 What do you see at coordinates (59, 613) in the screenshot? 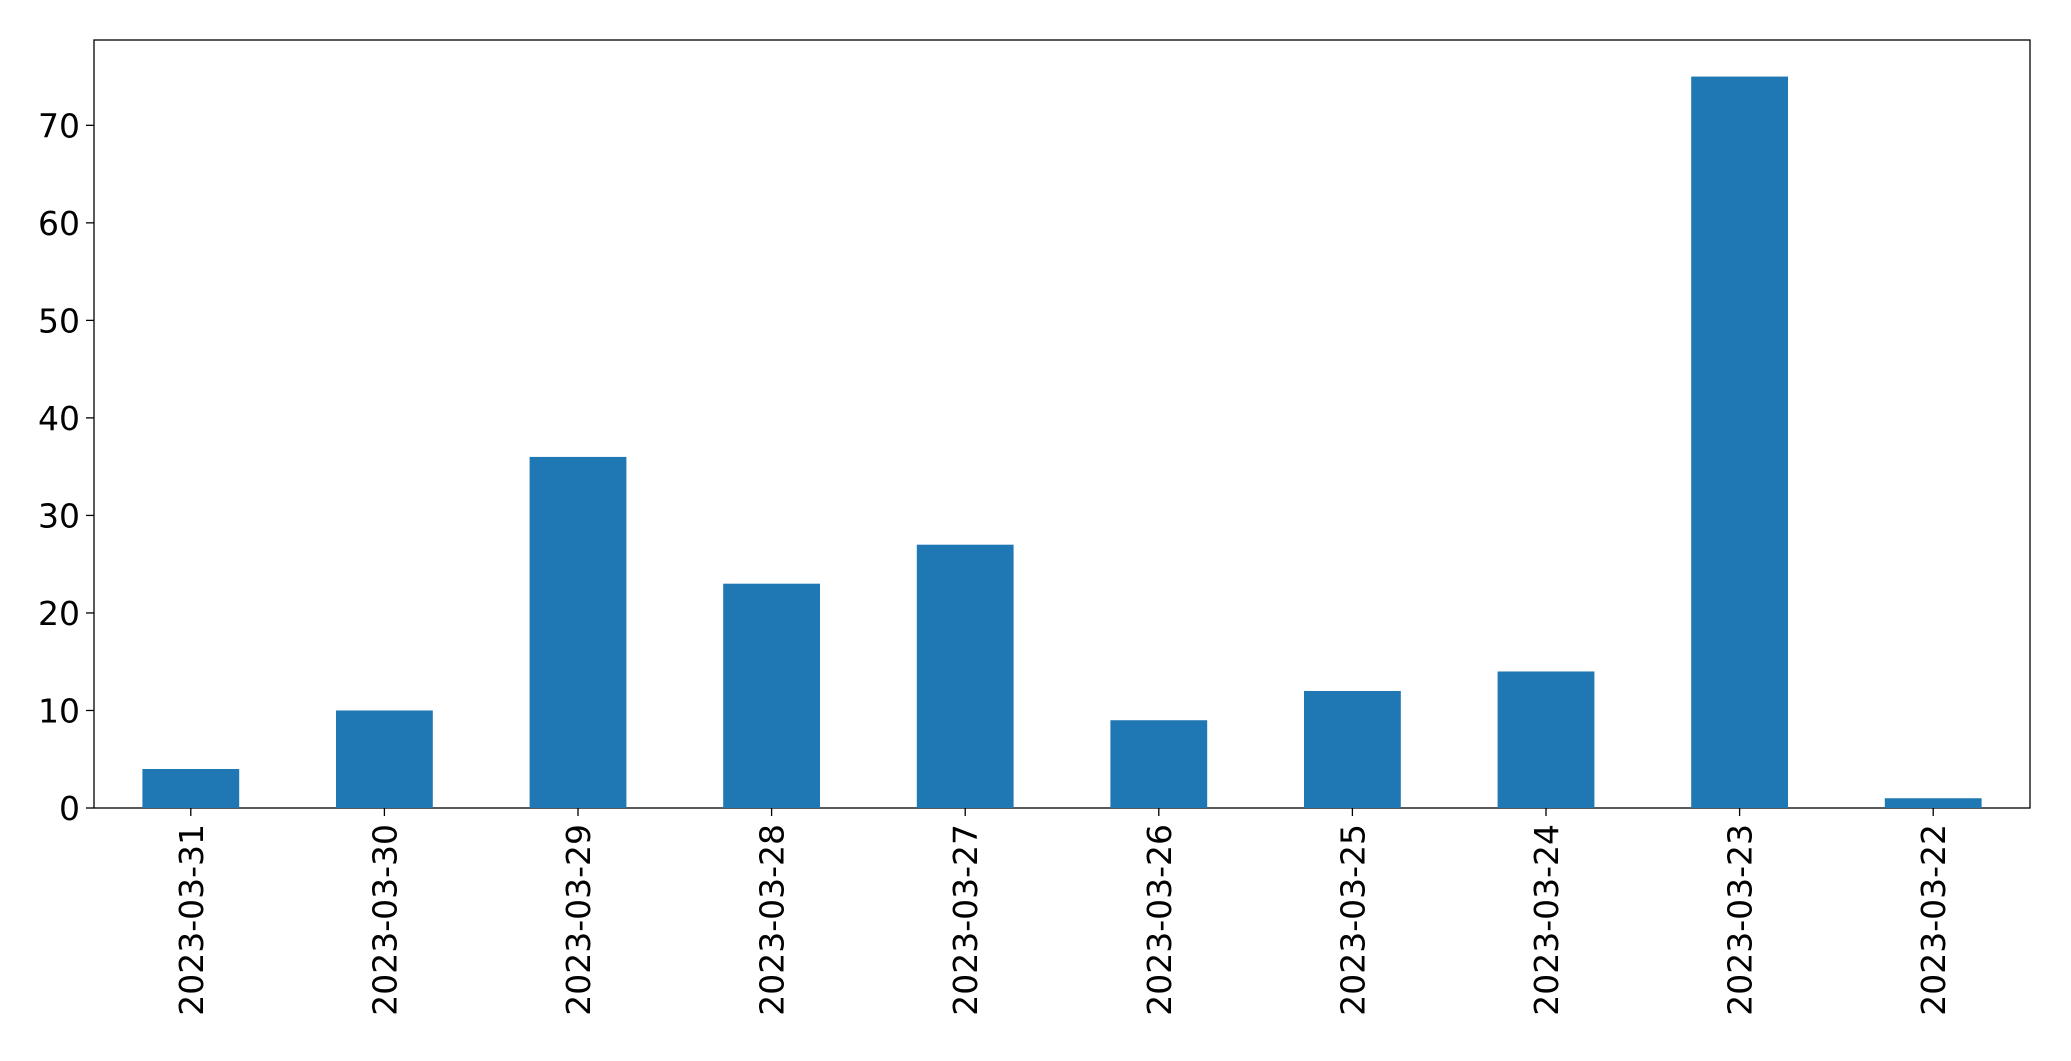
I see `y-tick-label: 20` at bounding box center [59, 613].